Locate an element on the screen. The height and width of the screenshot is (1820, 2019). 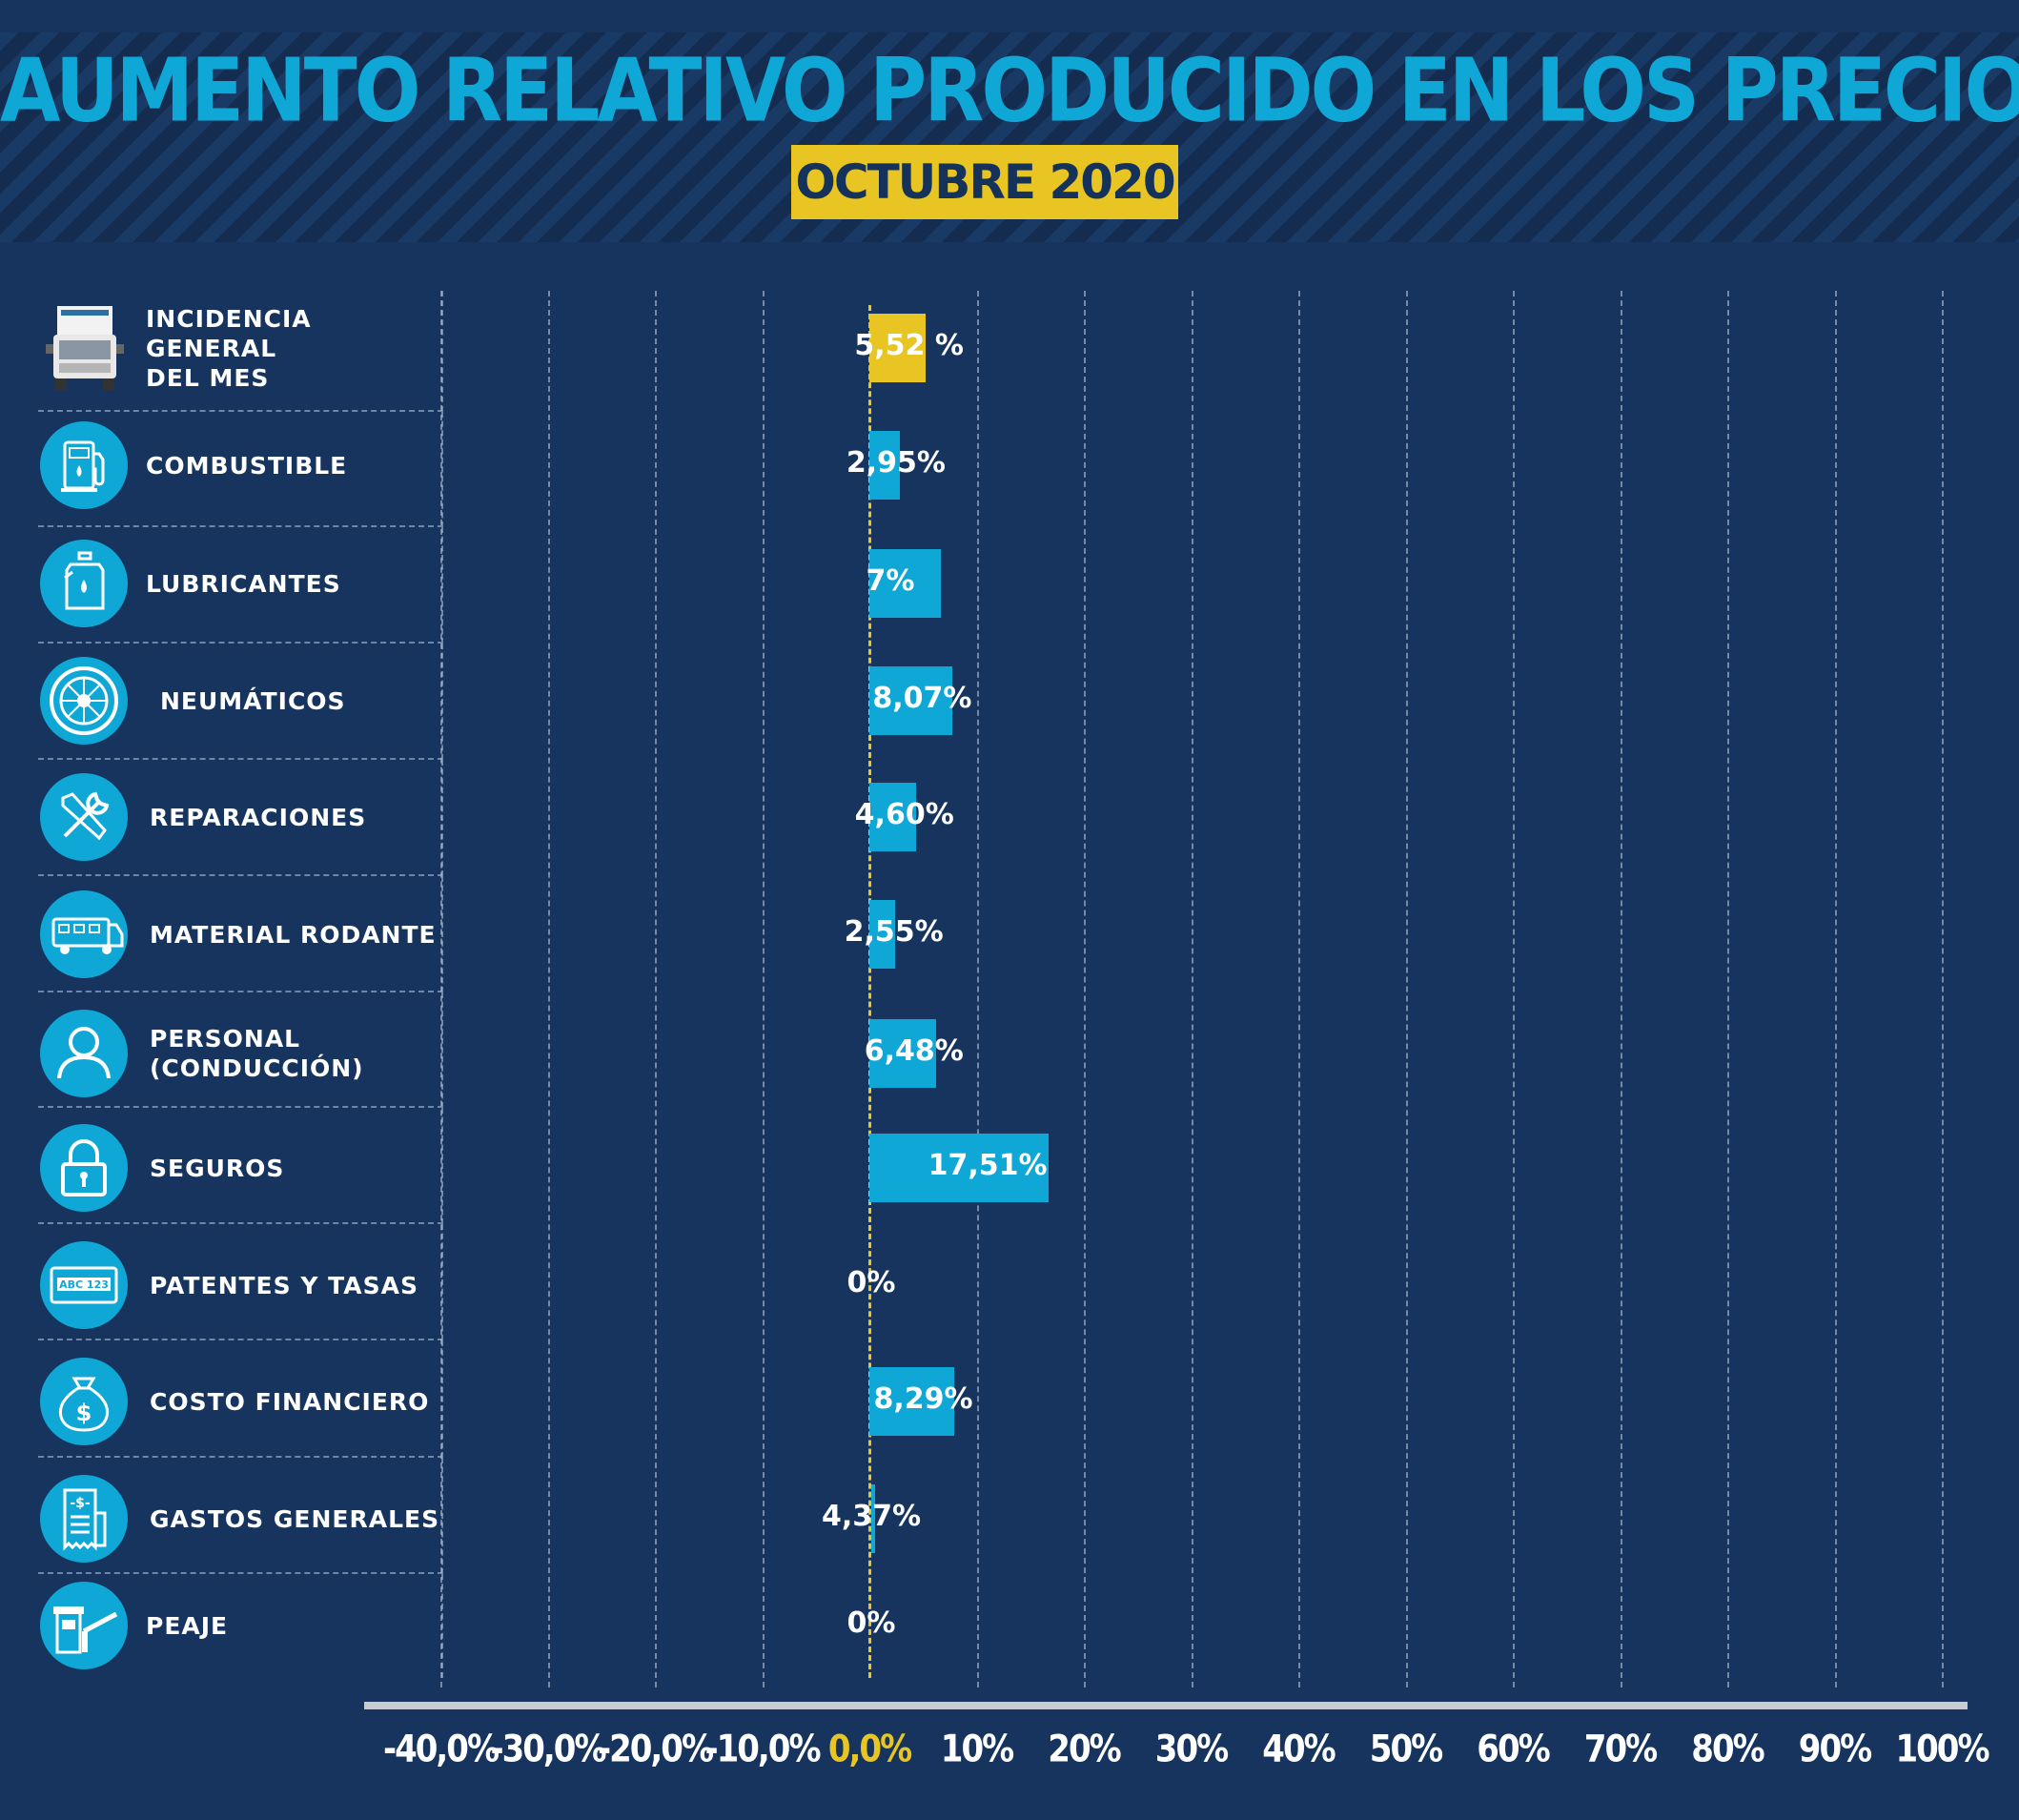
category-row: MATERIAL RODANTE is located at coordinates (241, 934).